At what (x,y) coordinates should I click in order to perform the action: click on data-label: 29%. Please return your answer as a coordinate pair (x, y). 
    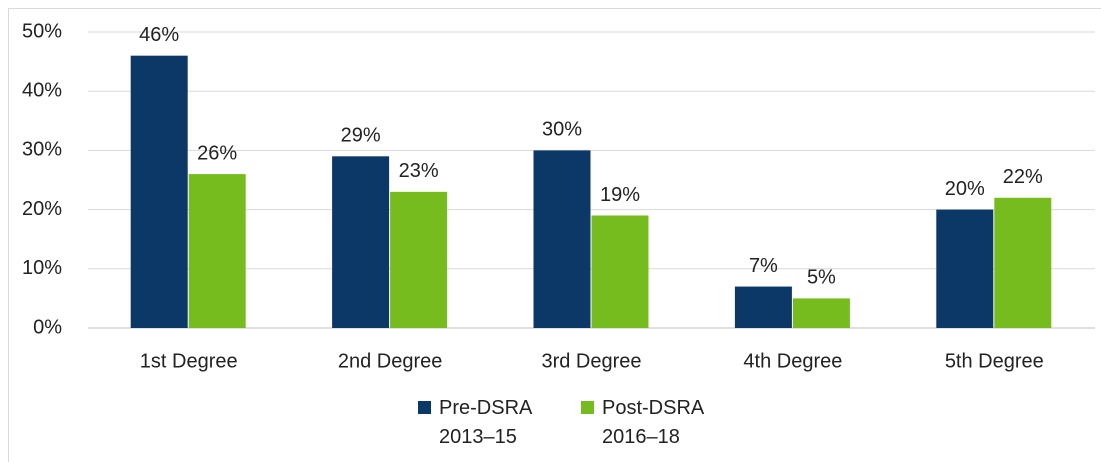
    Looking at the image, I should click on (361, 136).